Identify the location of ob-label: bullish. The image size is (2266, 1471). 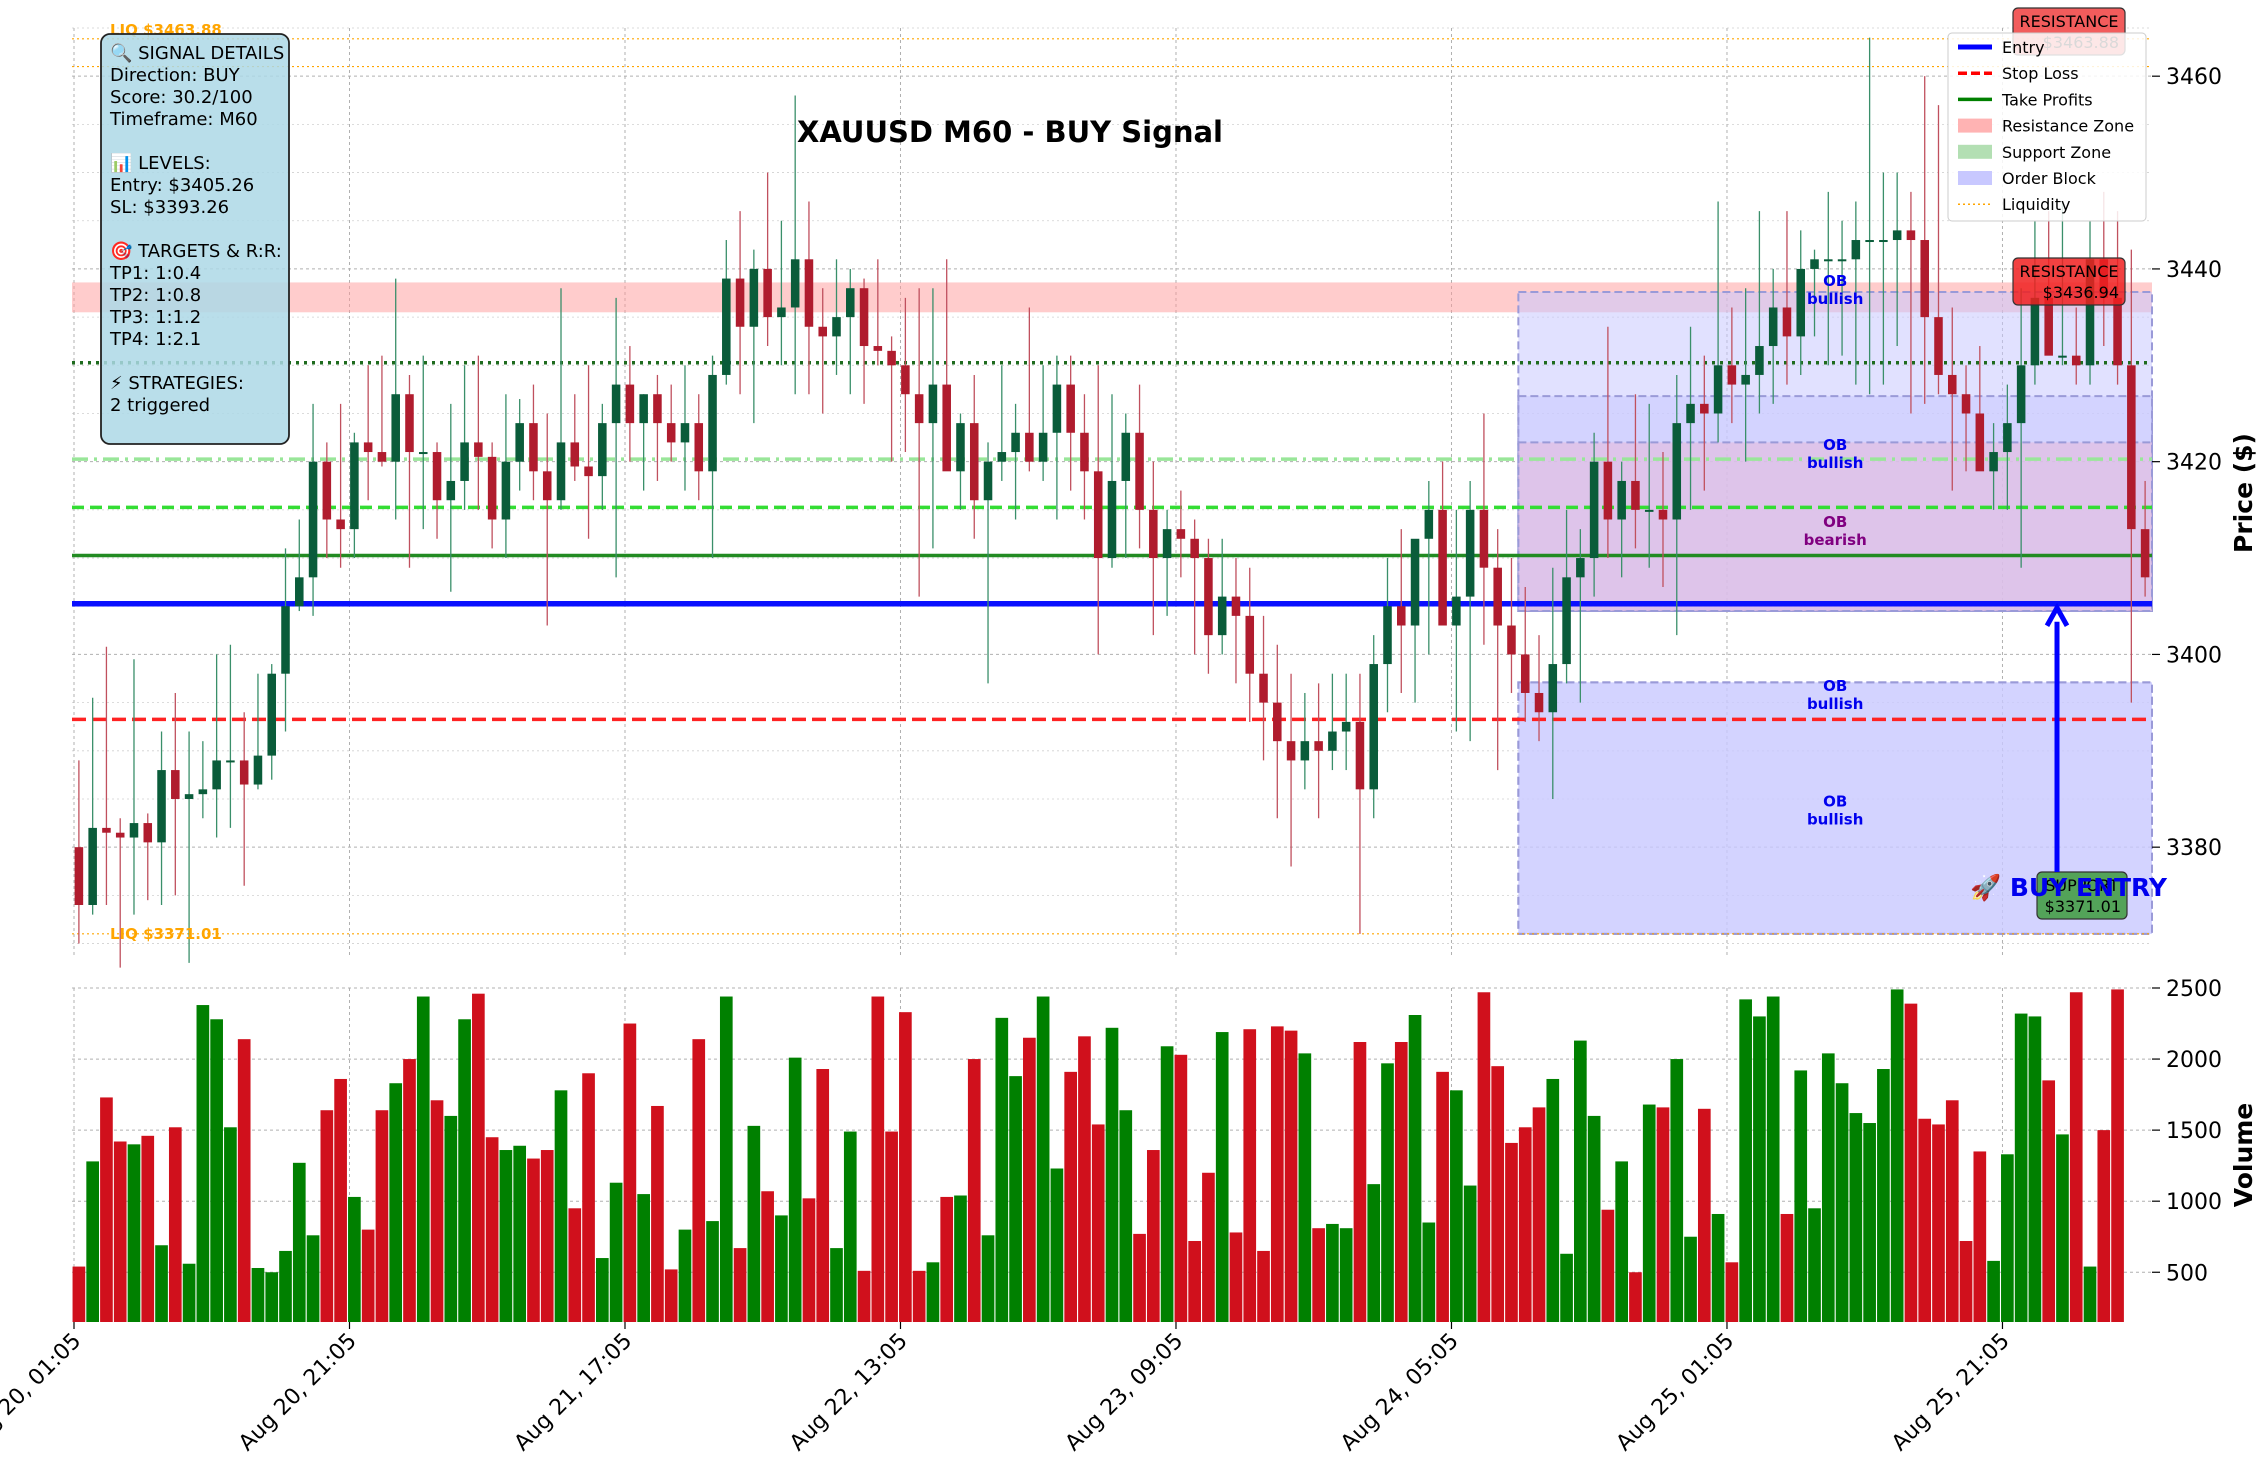
(1835, 299).